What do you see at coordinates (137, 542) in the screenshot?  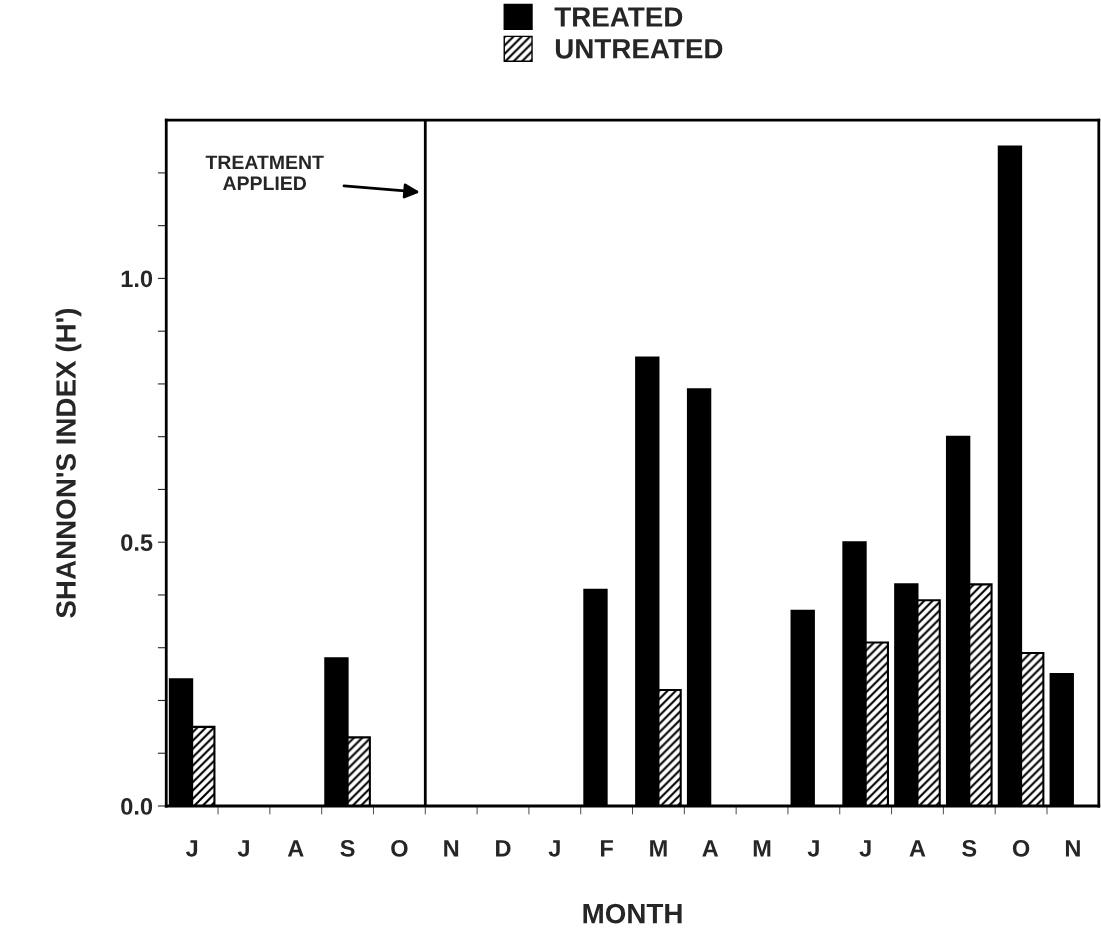 I see `y-tick-label: 0.5` at bounding box center [137, 542].